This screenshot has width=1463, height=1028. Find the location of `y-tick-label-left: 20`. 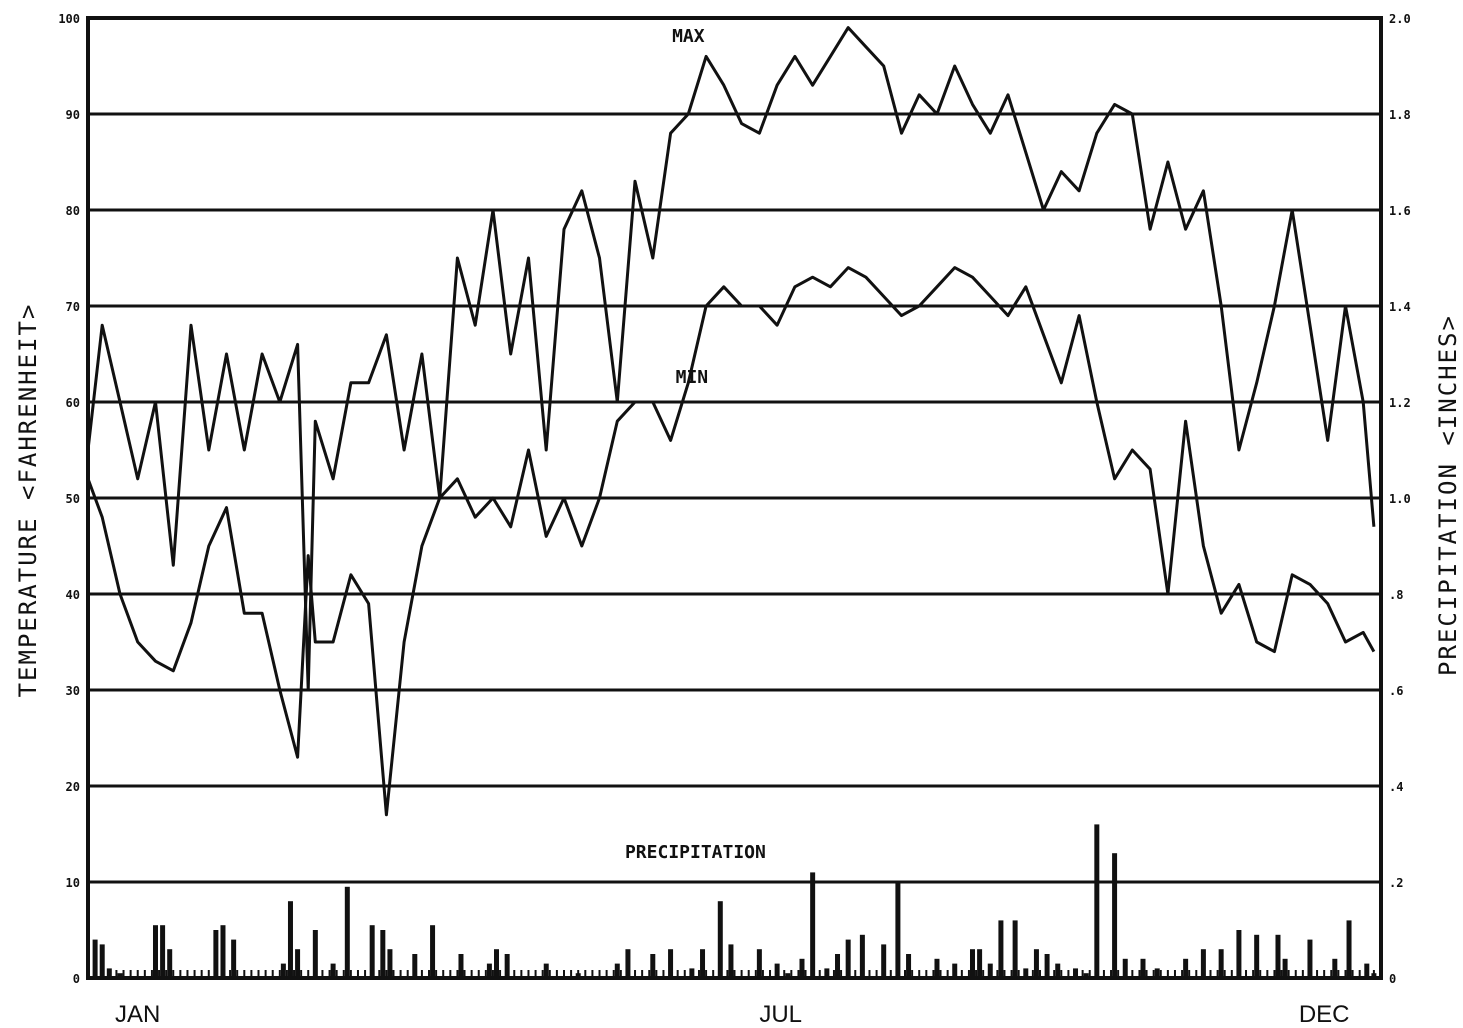

y-tick-label-left: 20 is located at coordinates (73, 787).